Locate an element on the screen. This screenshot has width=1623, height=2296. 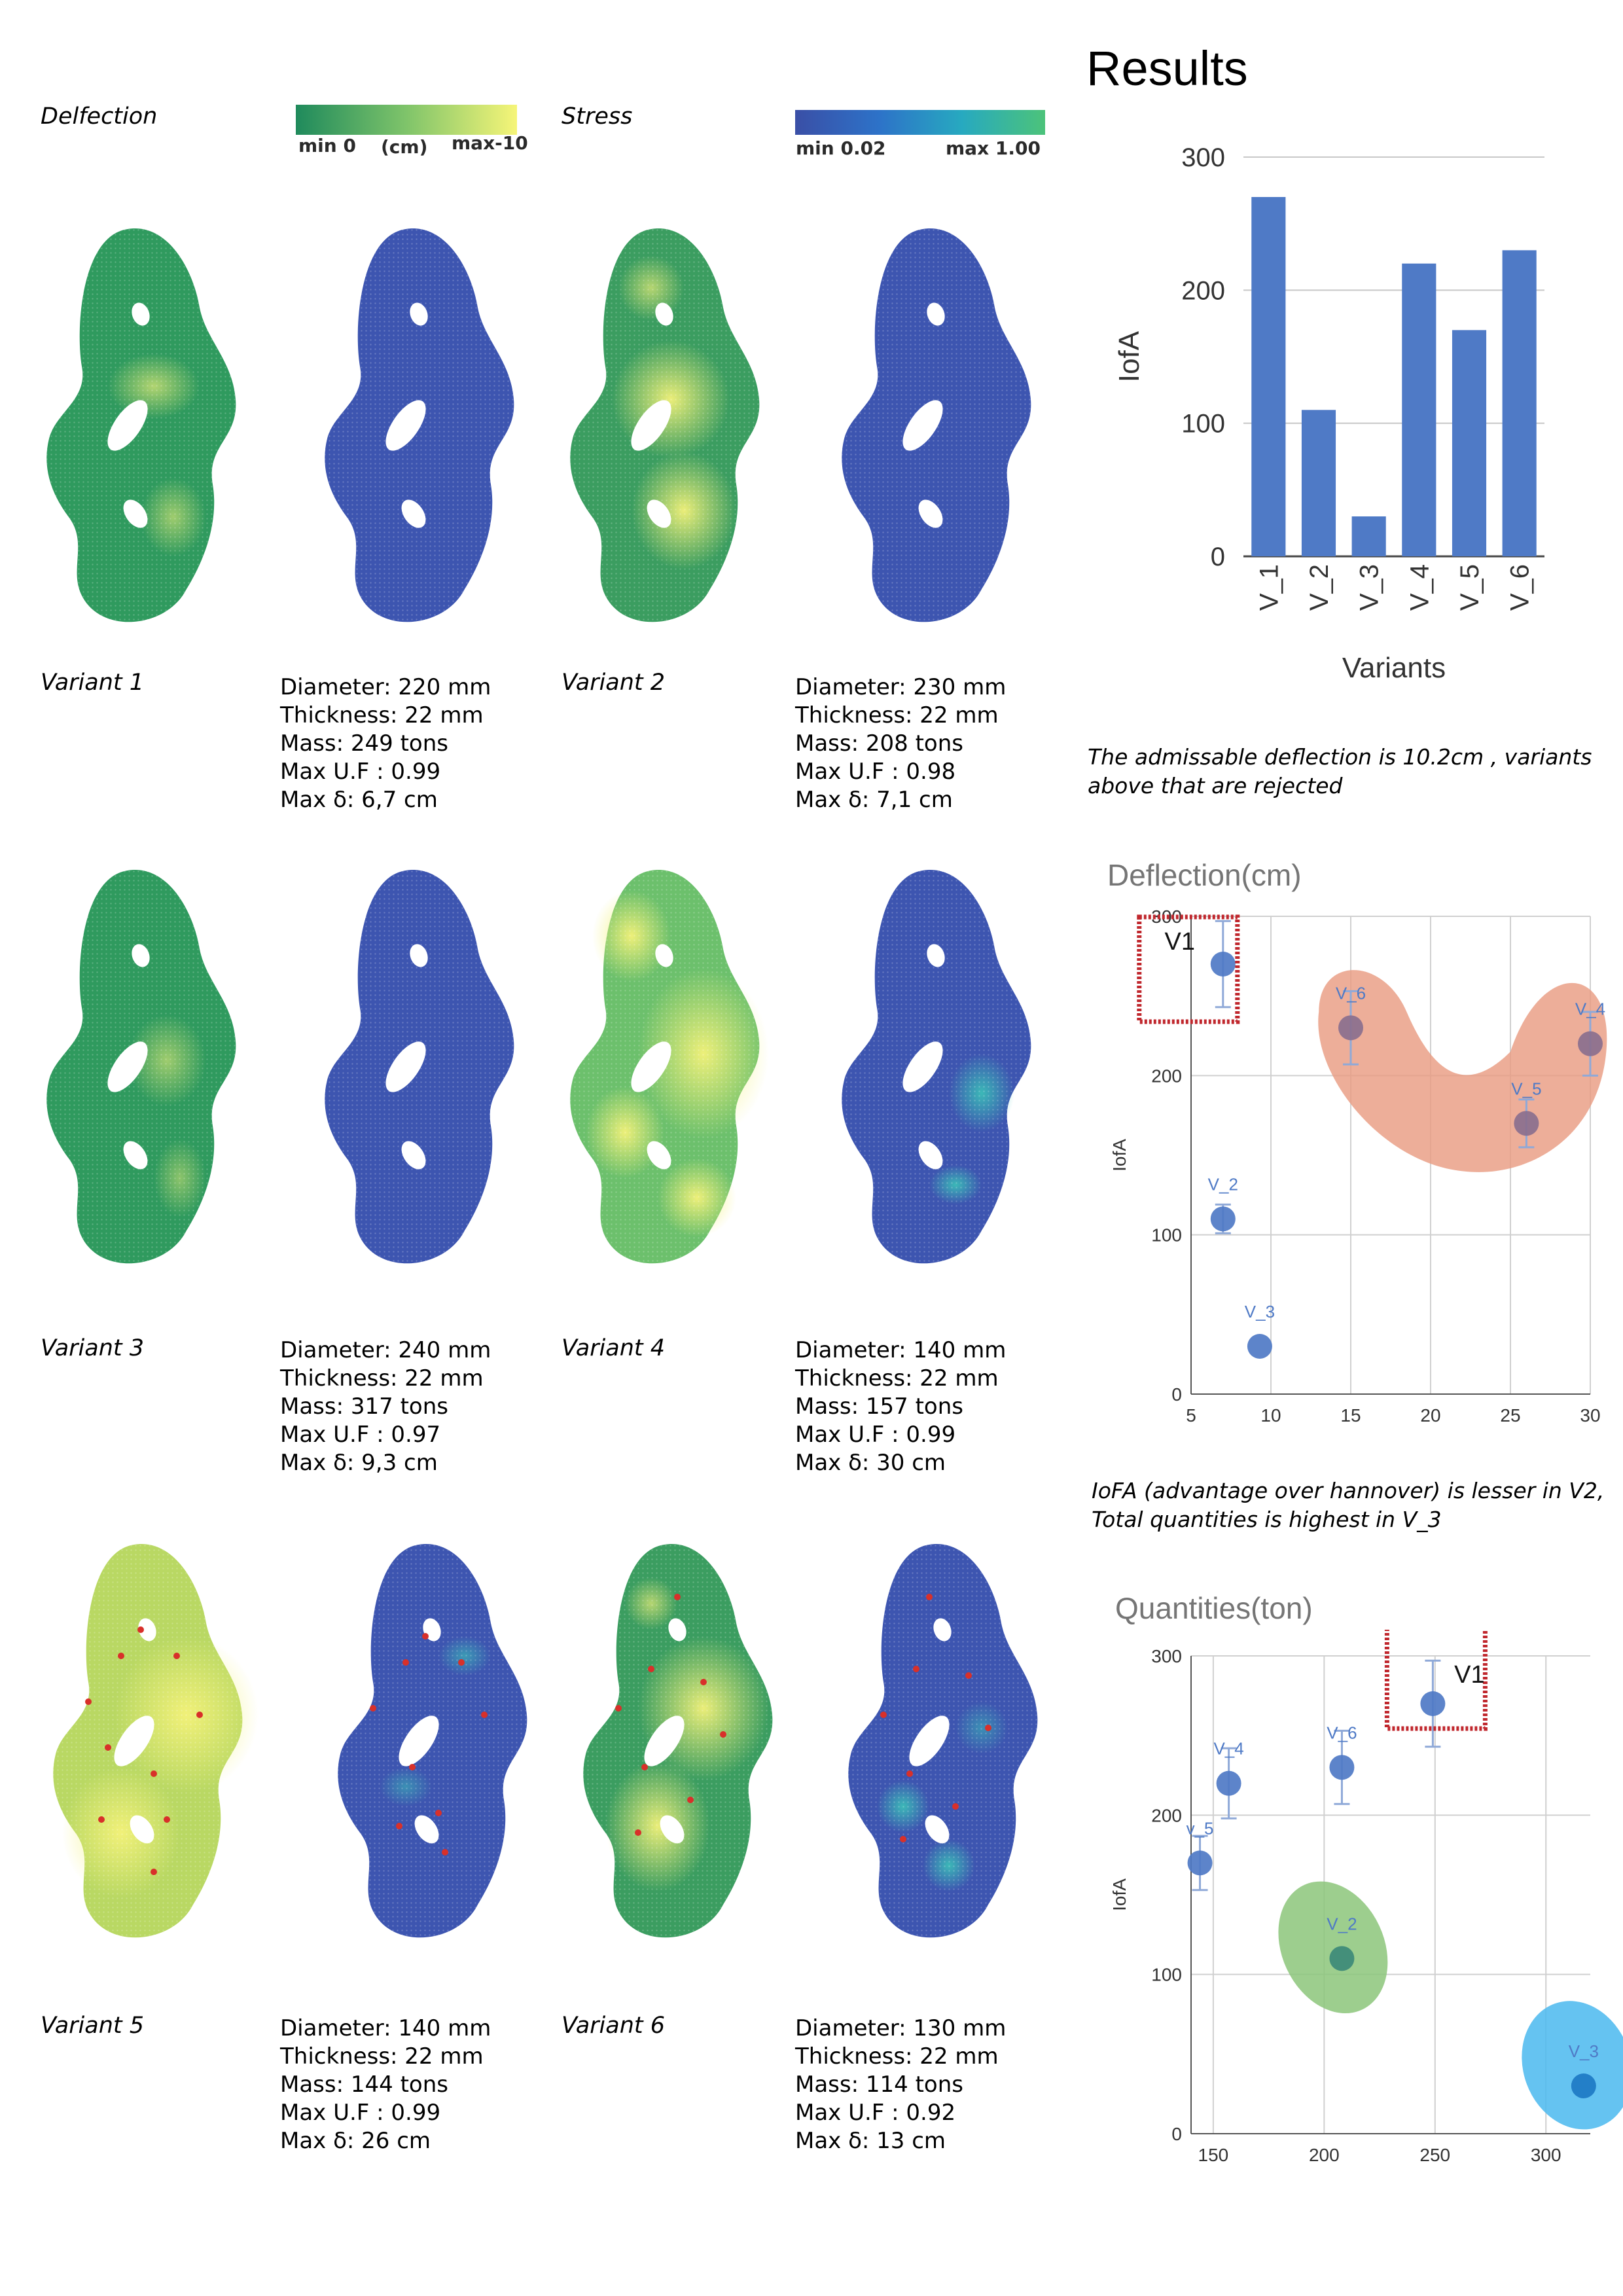
x-tick-label: V_1 is located at coordinates (1269, 587).